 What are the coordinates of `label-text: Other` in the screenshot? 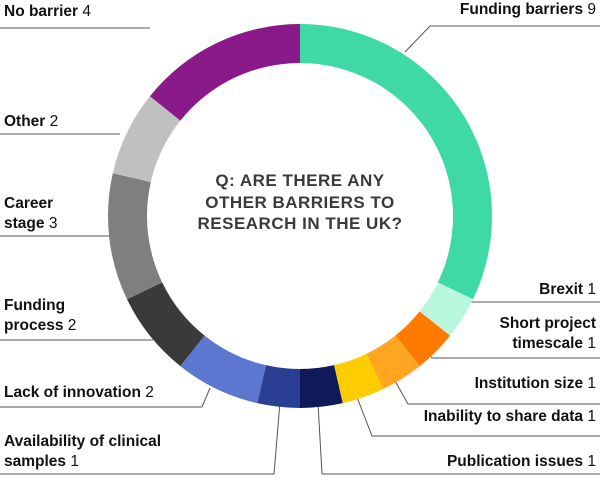 It's located at (25, 121).